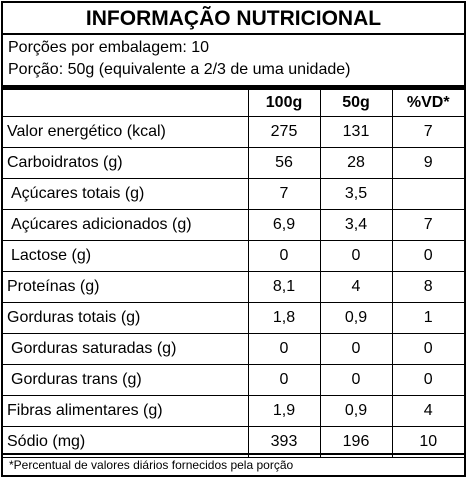 The width and height of the screenshot is (471, 482). I want to click on nutrient-name: Lactose (g), so click(126, 256).